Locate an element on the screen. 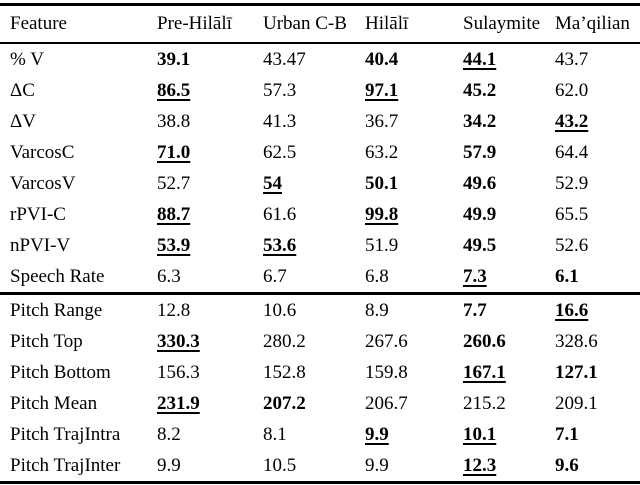  feature-cell: Pitch Bottom is located at coordinates (60, 372).